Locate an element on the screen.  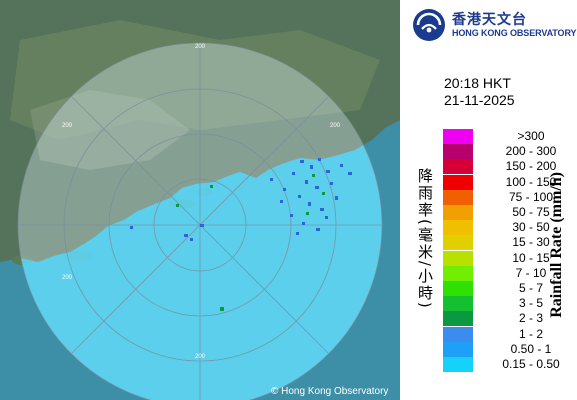
legend-label: 30 - 50 is located at coordinates (531, 227).